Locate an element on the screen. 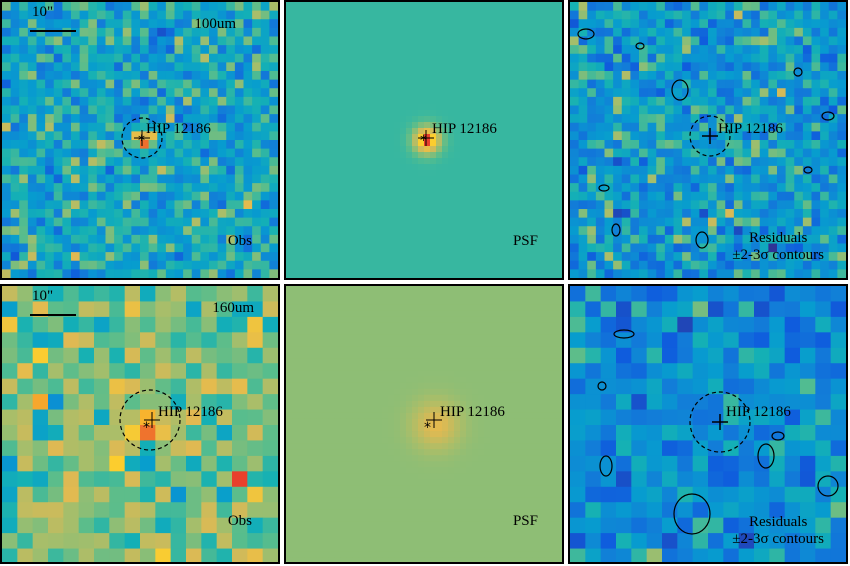 Image resolution: width=850 pixels, height=566 pixels. band-label: 100um is located at coordinates (215, 24).